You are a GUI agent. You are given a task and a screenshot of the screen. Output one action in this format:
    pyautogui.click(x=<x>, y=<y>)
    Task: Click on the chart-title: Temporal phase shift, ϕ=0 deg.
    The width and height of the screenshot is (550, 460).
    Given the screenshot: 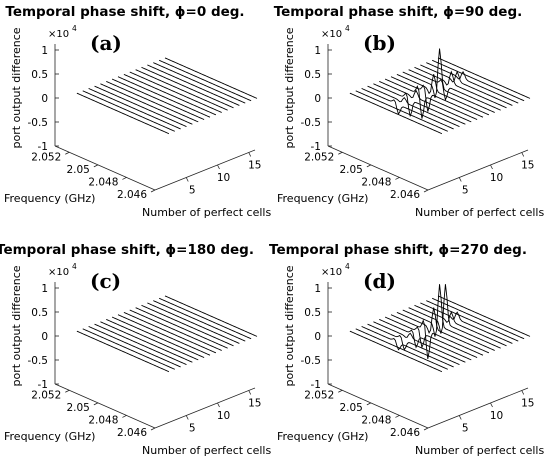 What is the action you would take?
    pyautogui.click(x=124, y=12)
    